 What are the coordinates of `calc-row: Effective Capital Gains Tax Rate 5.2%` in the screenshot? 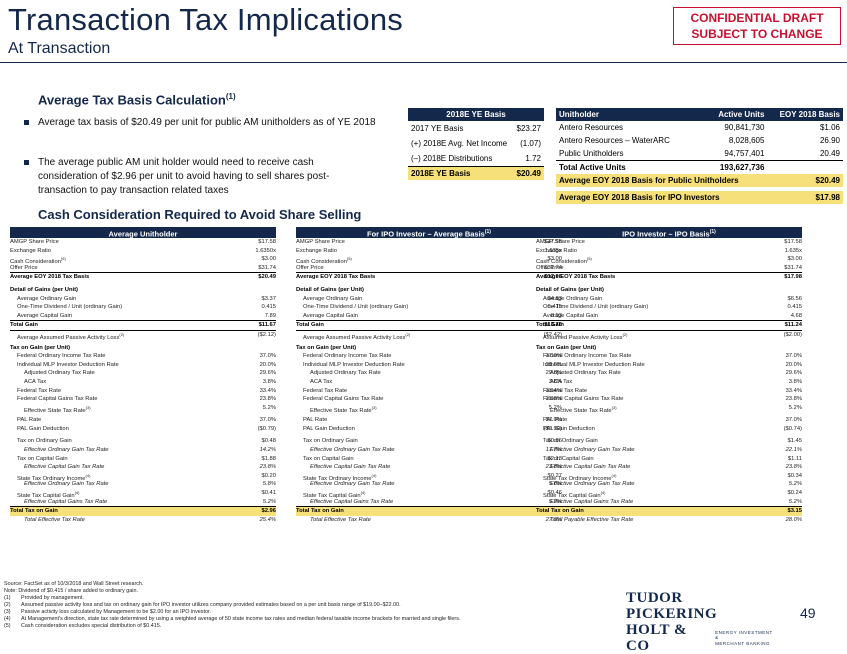 It's located at (669, 502).